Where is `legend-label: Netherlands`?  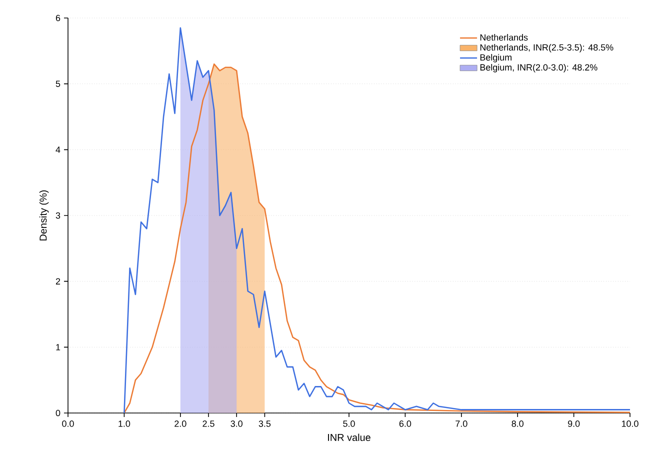 legend-label: Netherlands is located at coordinates (504, 37).